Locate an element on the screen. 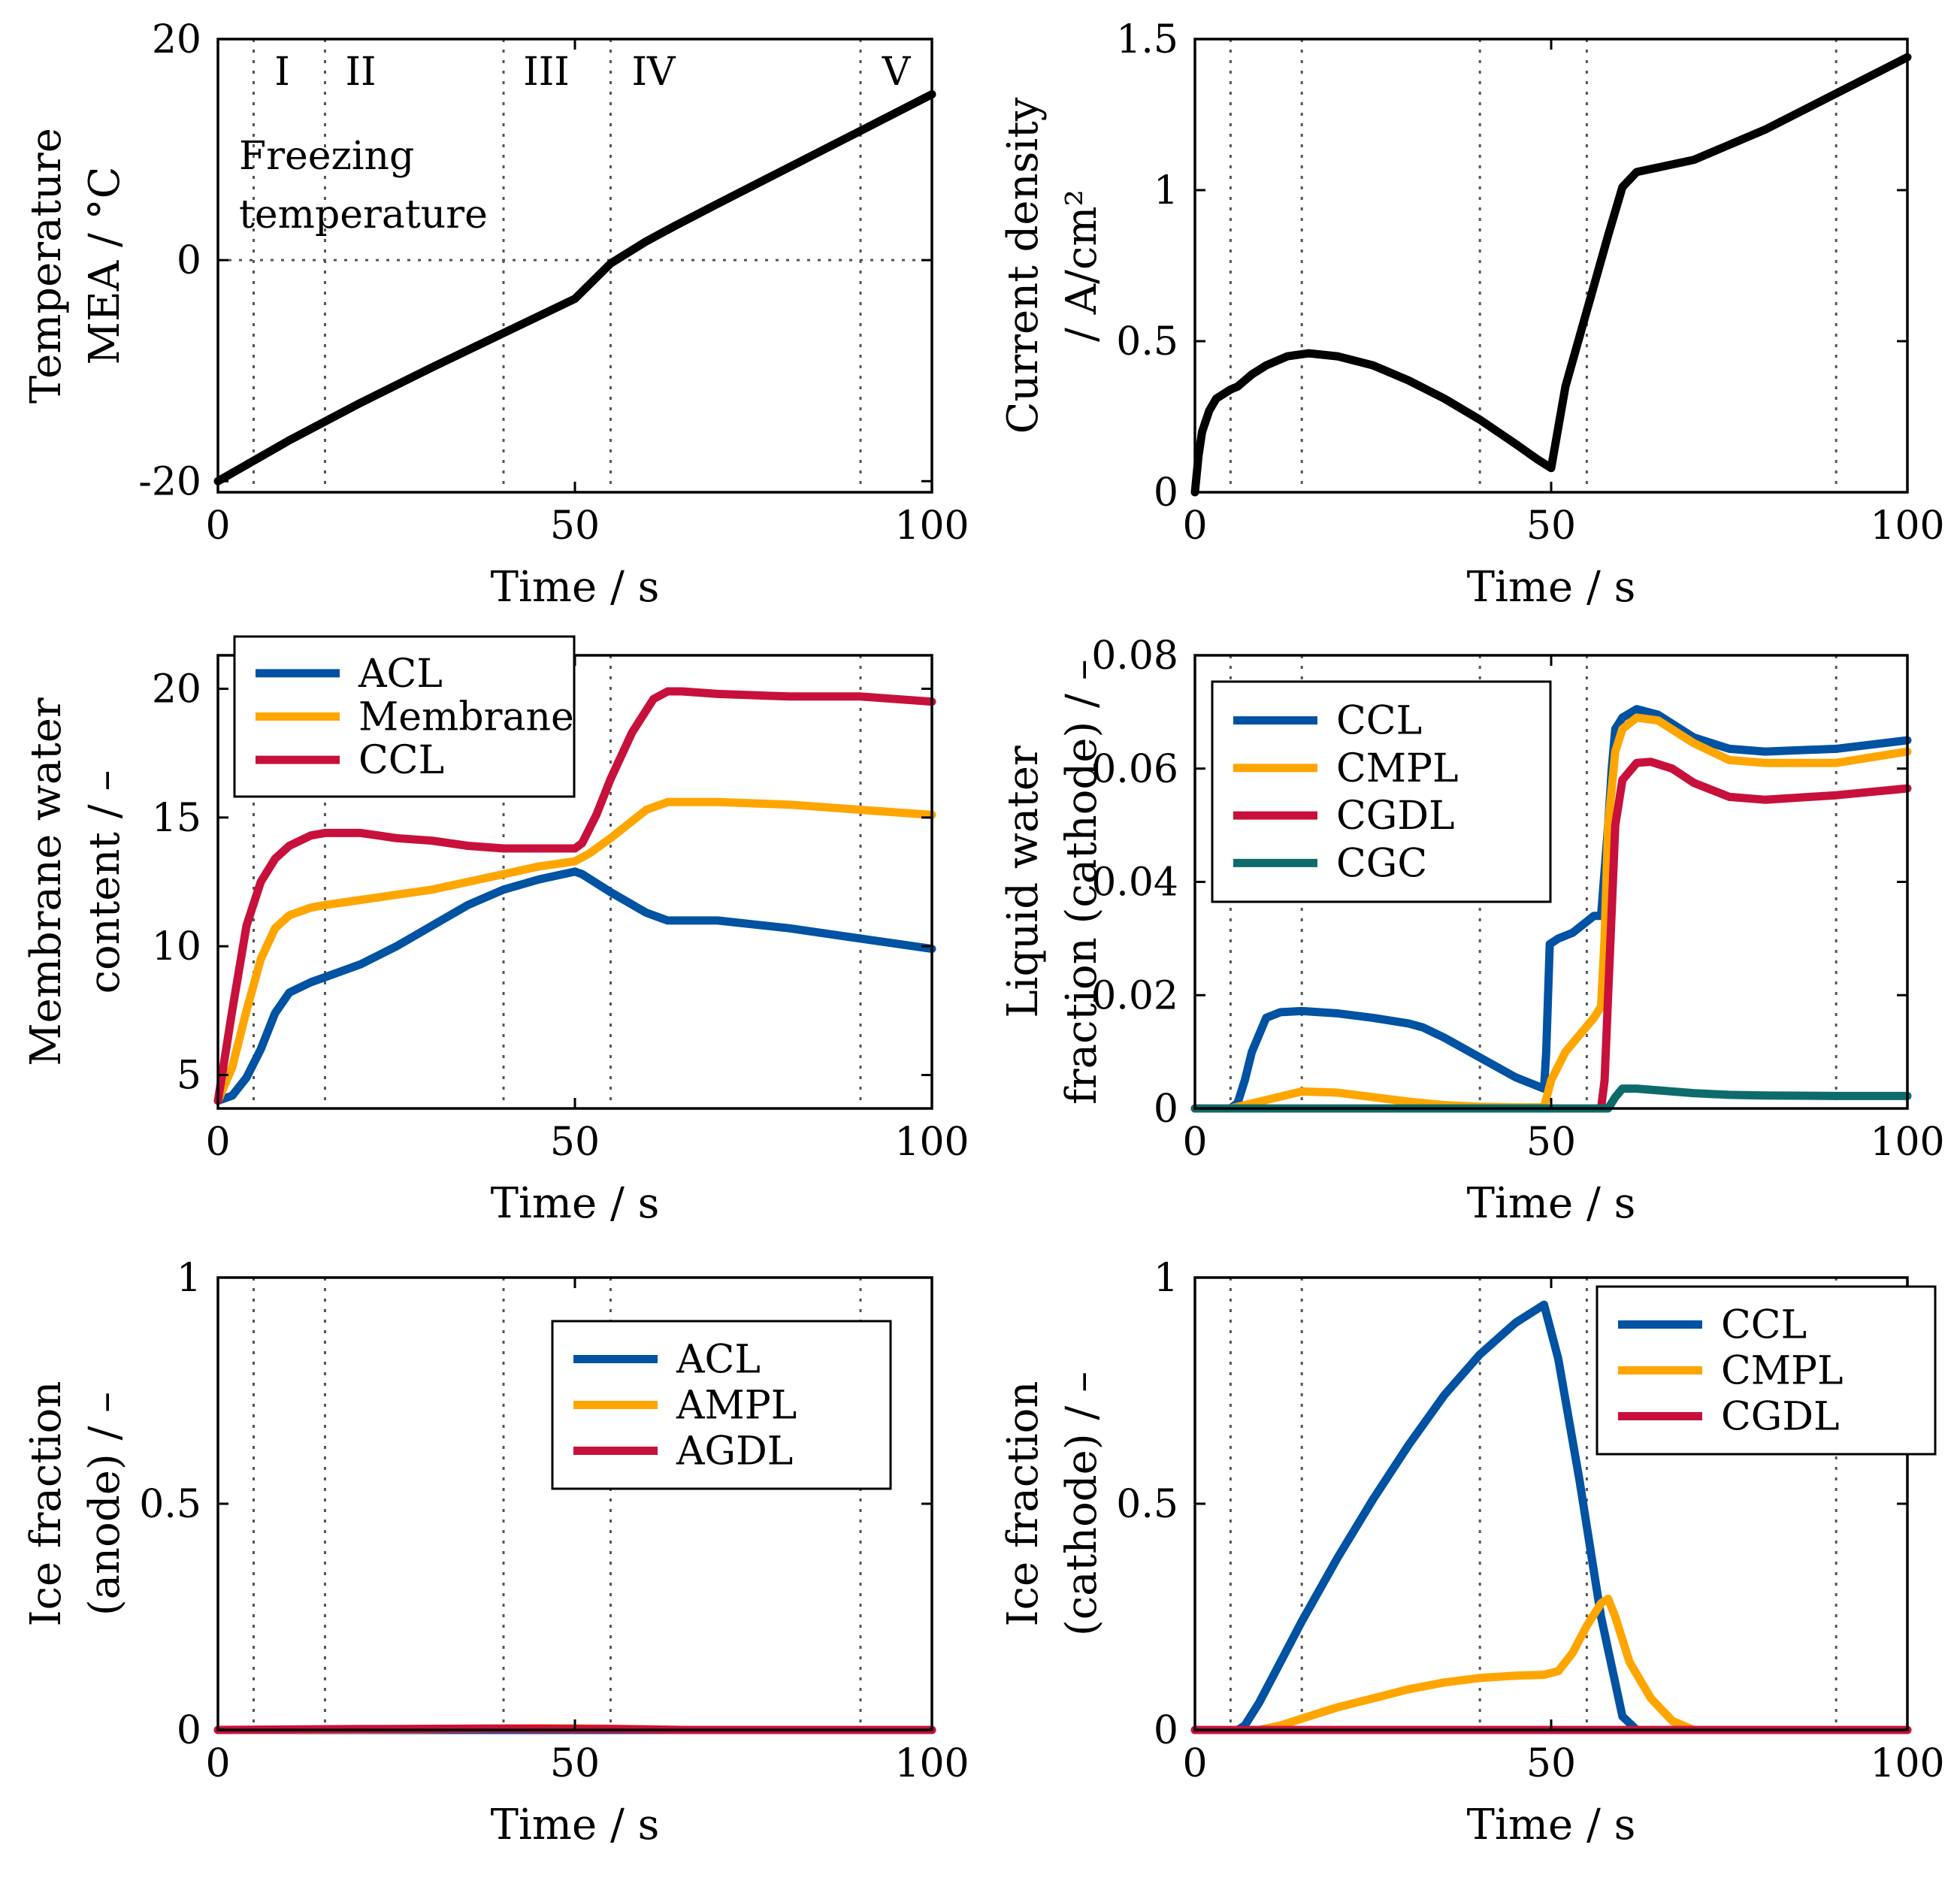  legend-label: AMPL is located at coordinates (736, 1406).